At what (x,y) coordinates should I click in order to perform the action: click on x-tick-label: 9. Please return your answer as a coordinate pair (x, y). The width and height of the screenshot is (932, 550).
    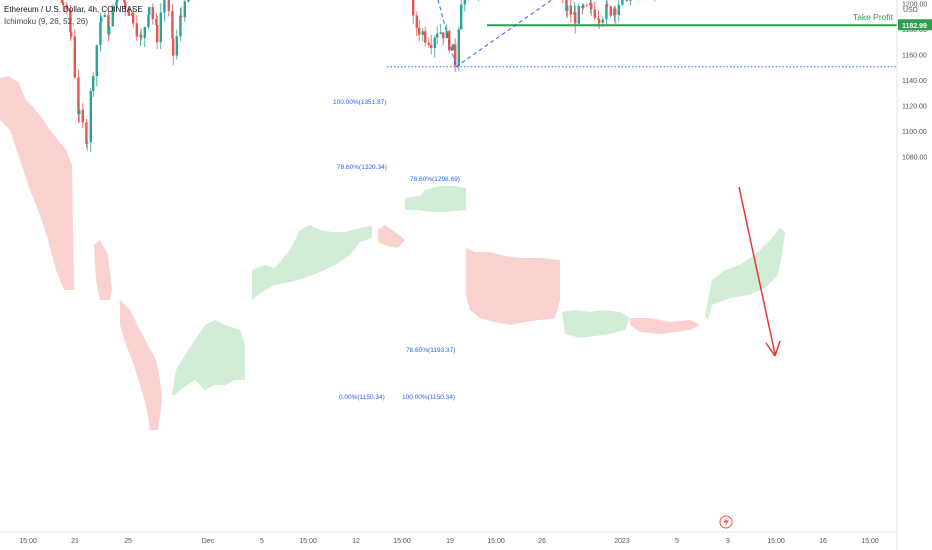
    Looking at the image, I should click on (728, 541).